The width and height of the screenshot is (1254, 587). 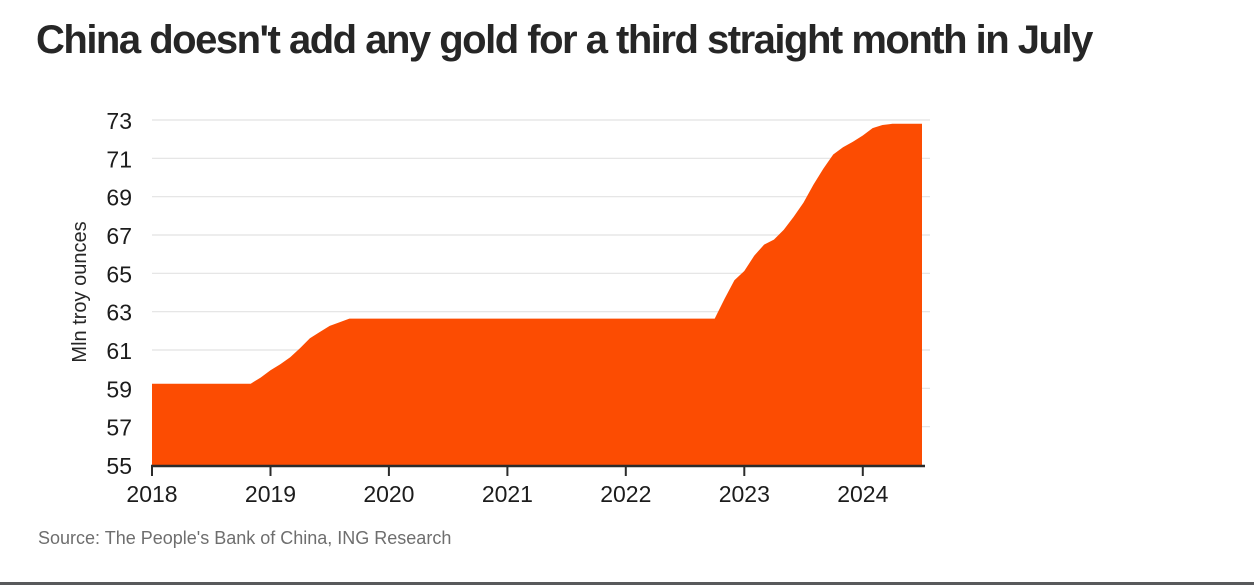 I want to click on y-tick-label: 71, so click(x=119, y=159).